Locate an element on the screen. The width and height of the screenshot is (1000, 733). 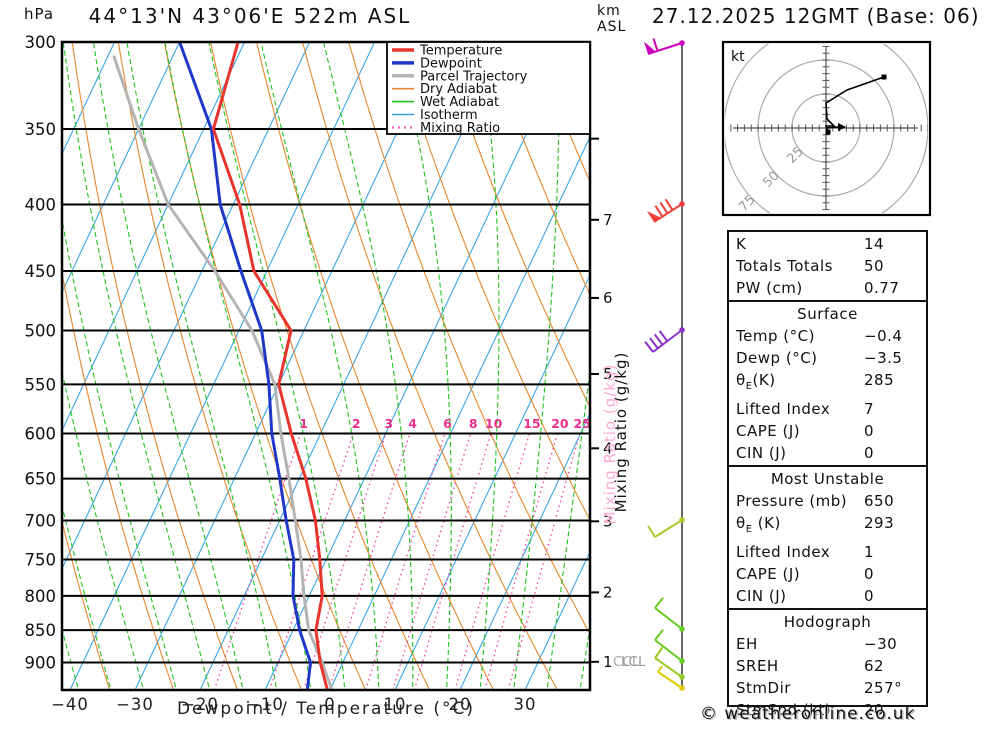
km-tick-label: 3 is located at coordinates (608, 521).